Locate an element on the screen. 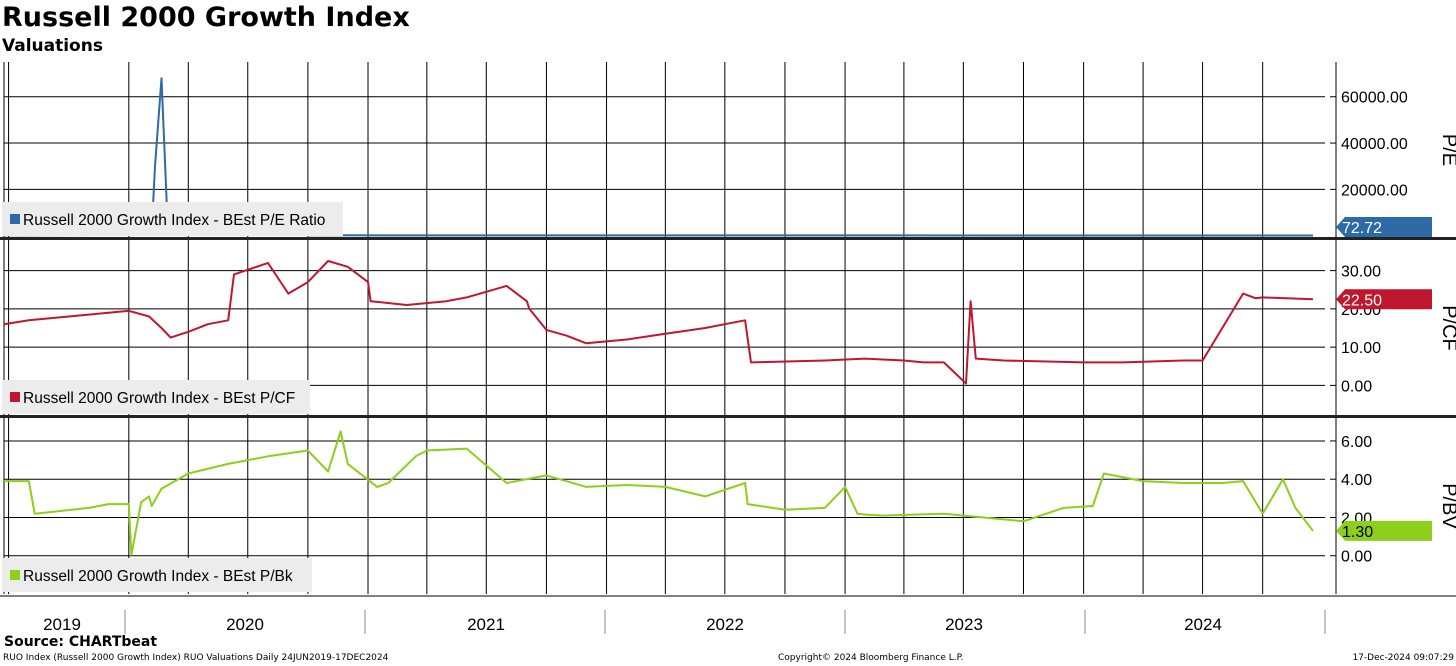 This screenshot has height=666, width=1456. legend-label: Russell 2000 Growth Index - BEst P/CF is located at coordinates (159, 398).